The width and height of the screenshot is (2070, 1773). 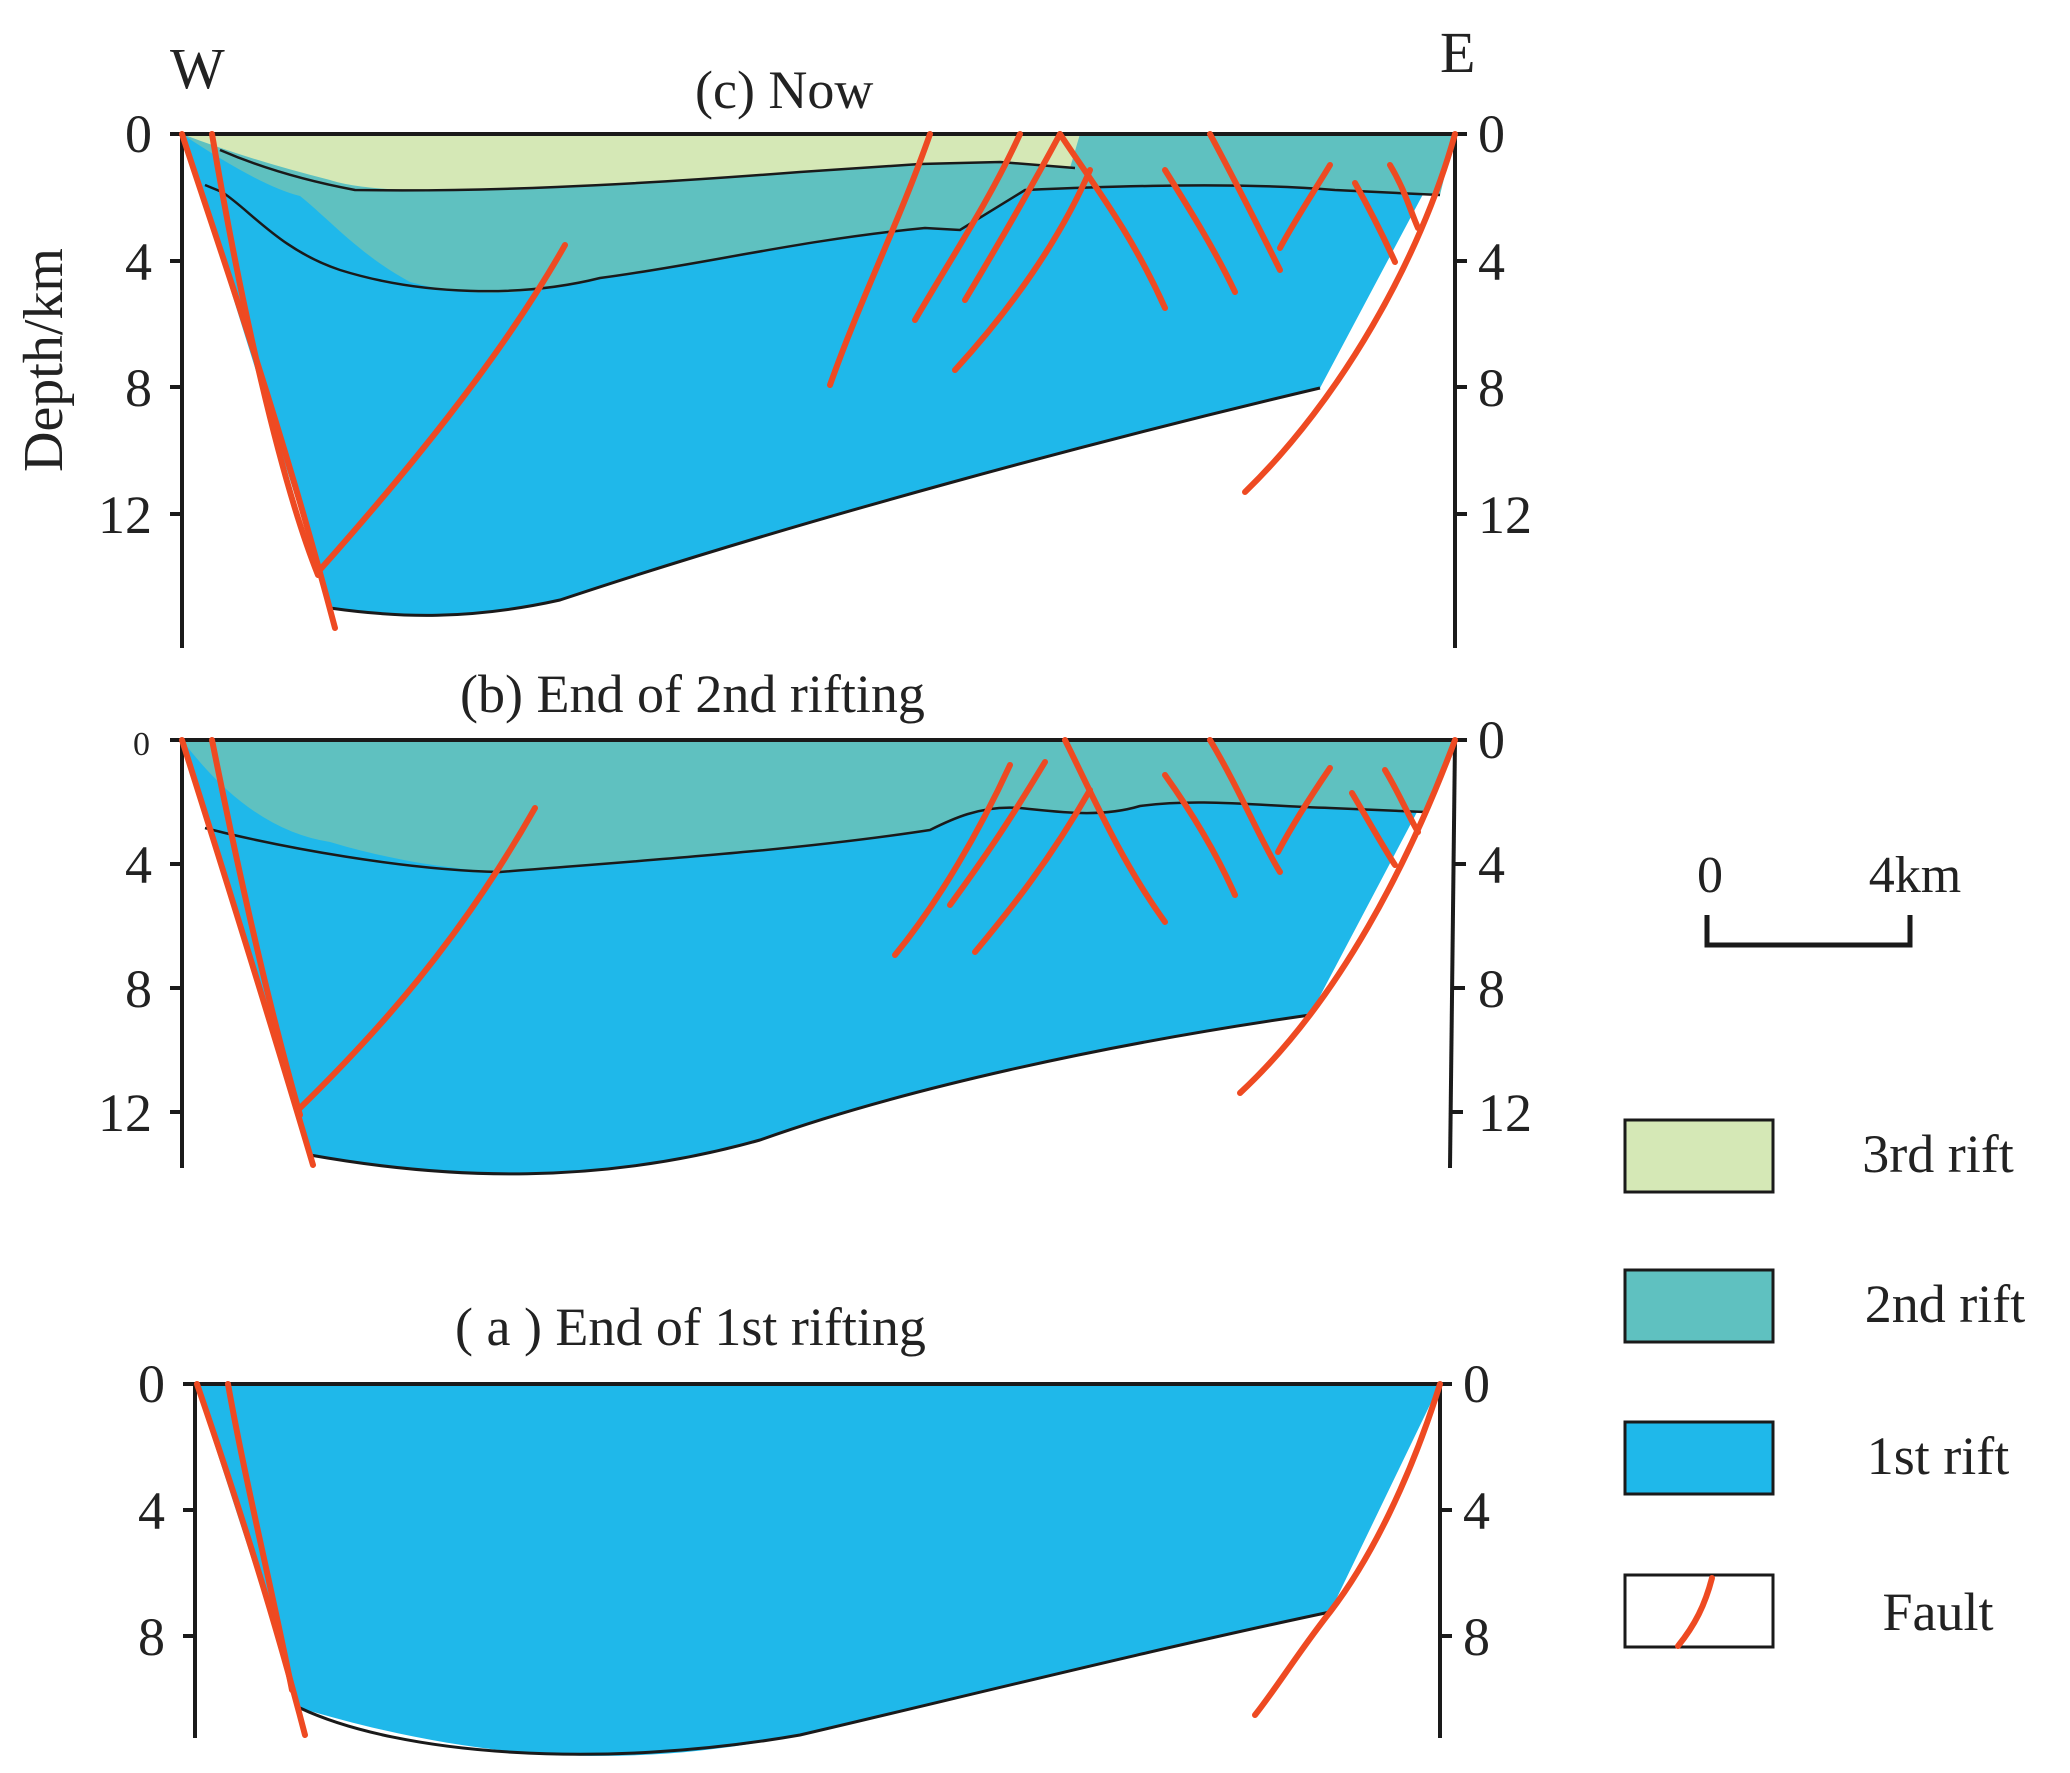 What do you see at coordinates (1350, 313) in the screenshot?
I see `panel-c-fault-east-boundary` at bounding box center [1350, 313].